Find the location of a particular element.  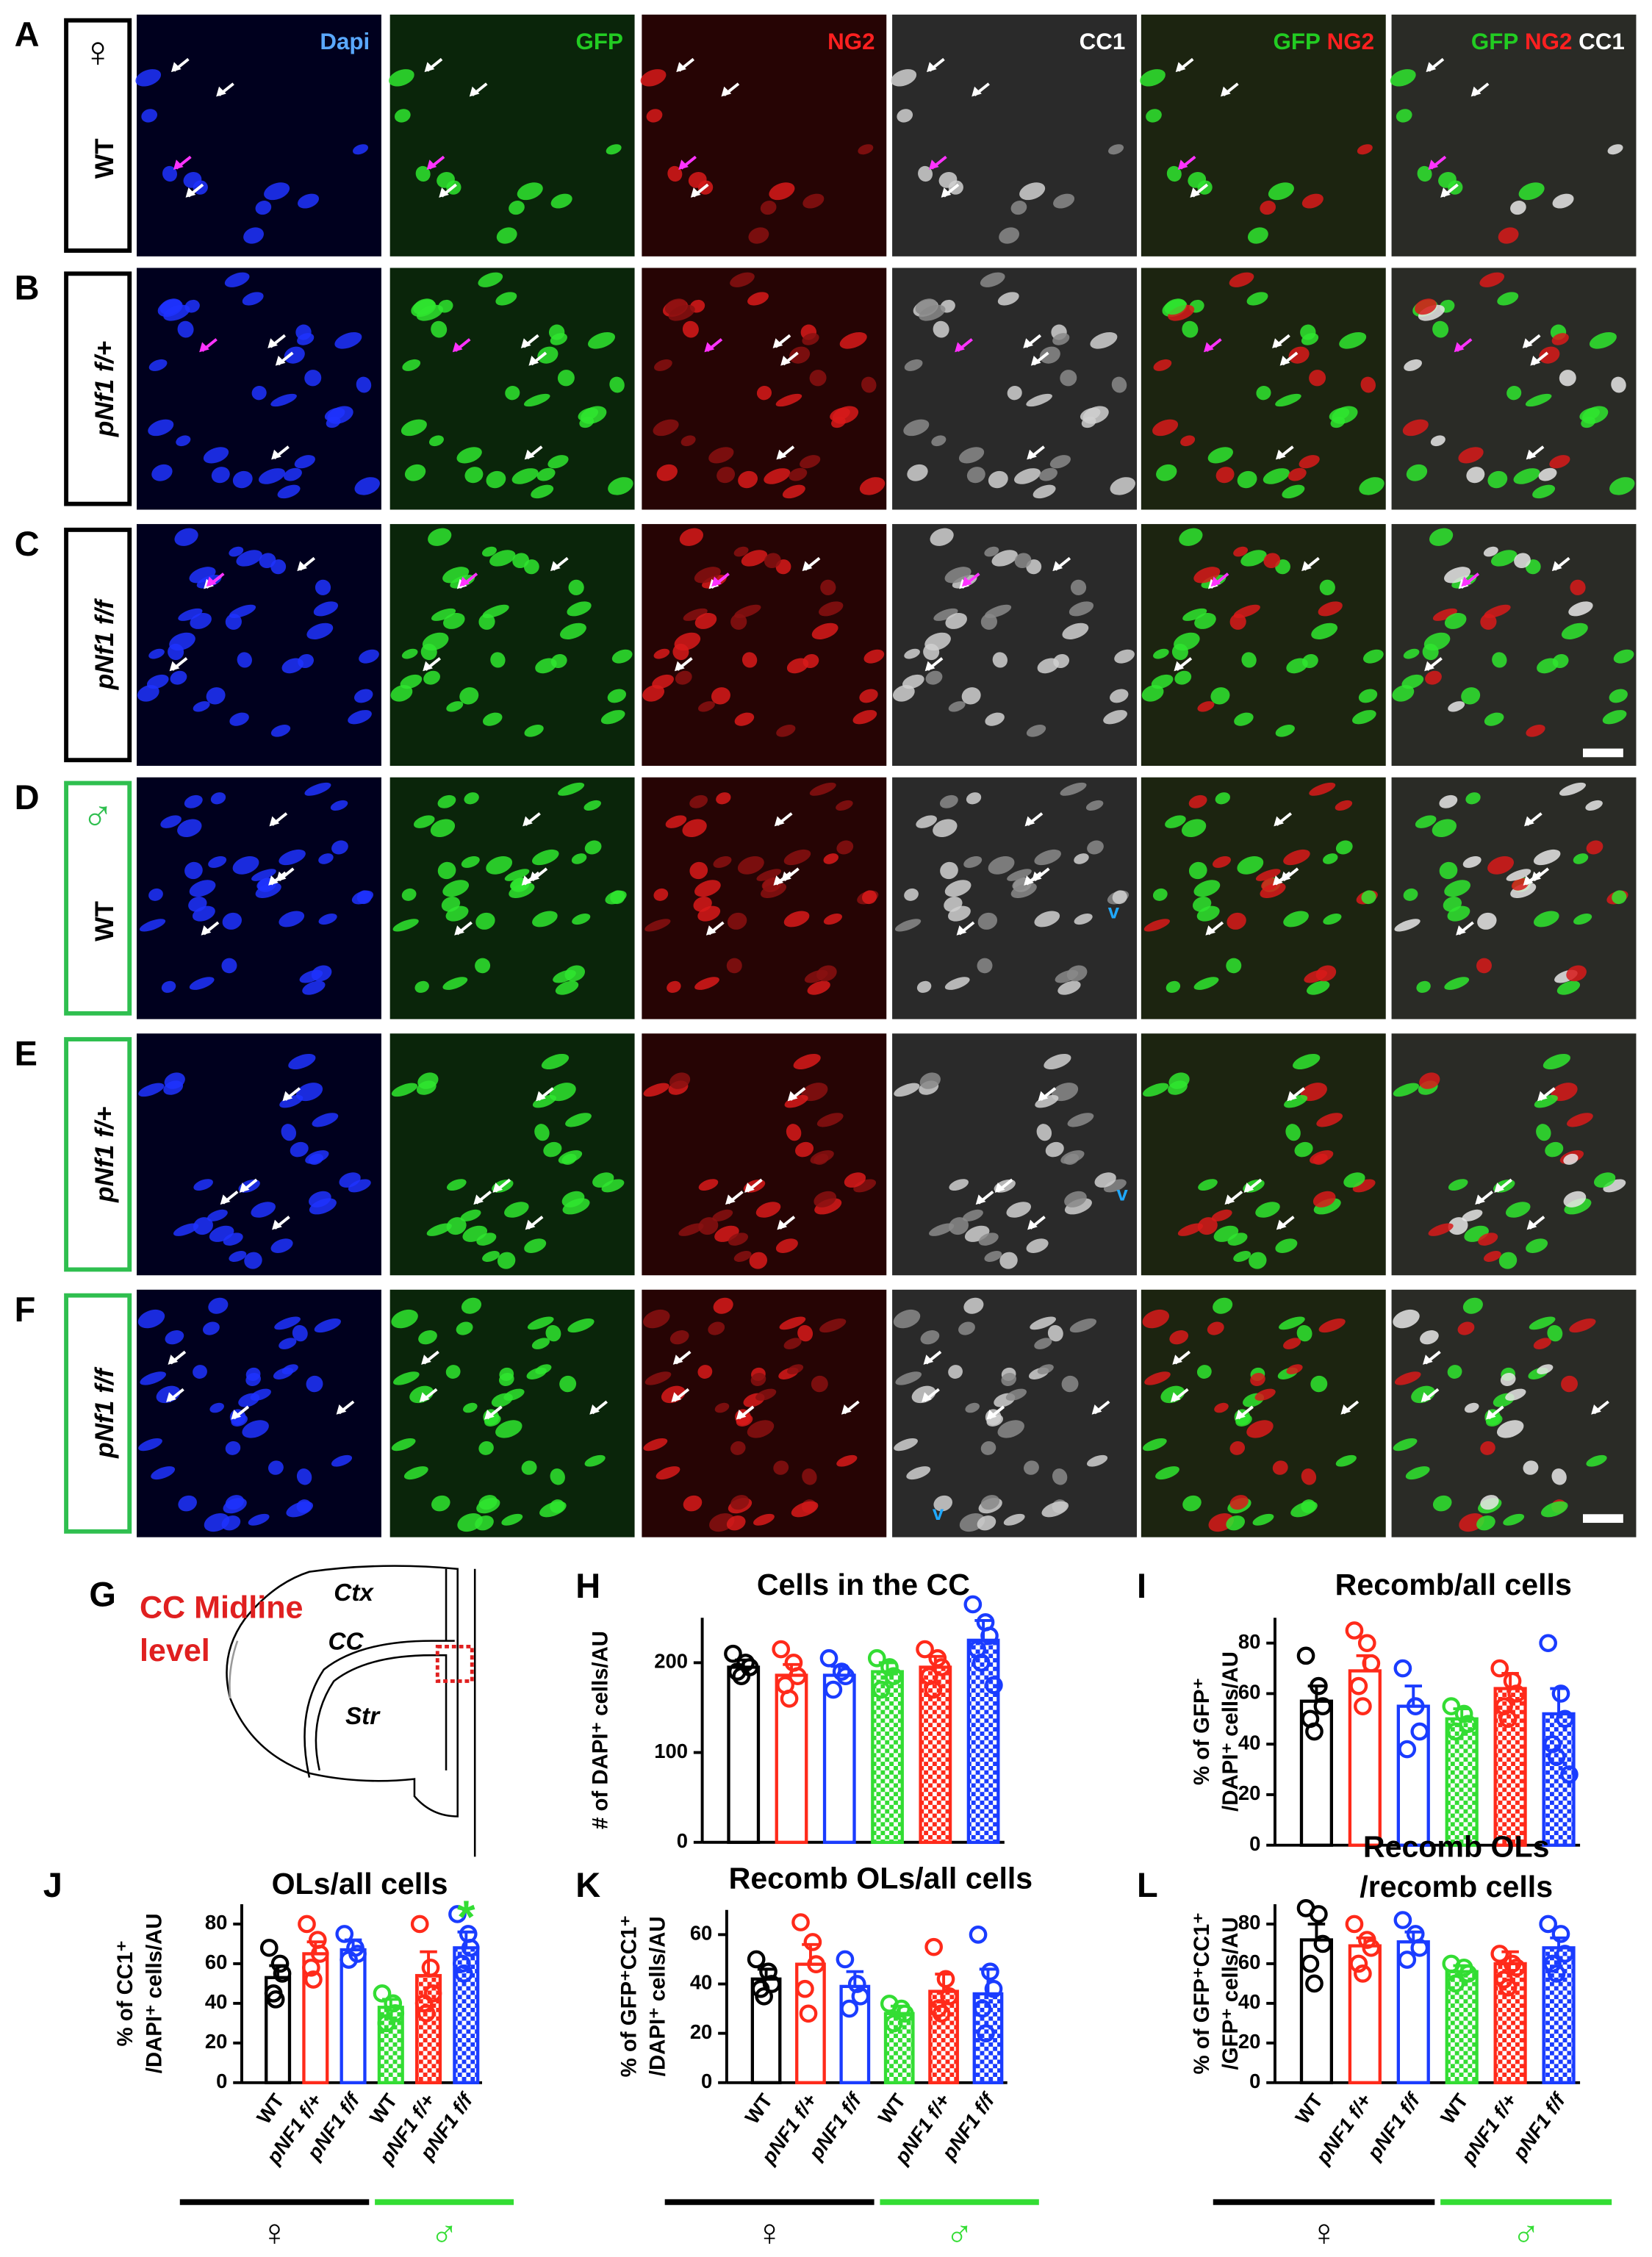

y-axis-label: % of GFP⁺CC1⁺ is located at coordinates (1202, 1993).